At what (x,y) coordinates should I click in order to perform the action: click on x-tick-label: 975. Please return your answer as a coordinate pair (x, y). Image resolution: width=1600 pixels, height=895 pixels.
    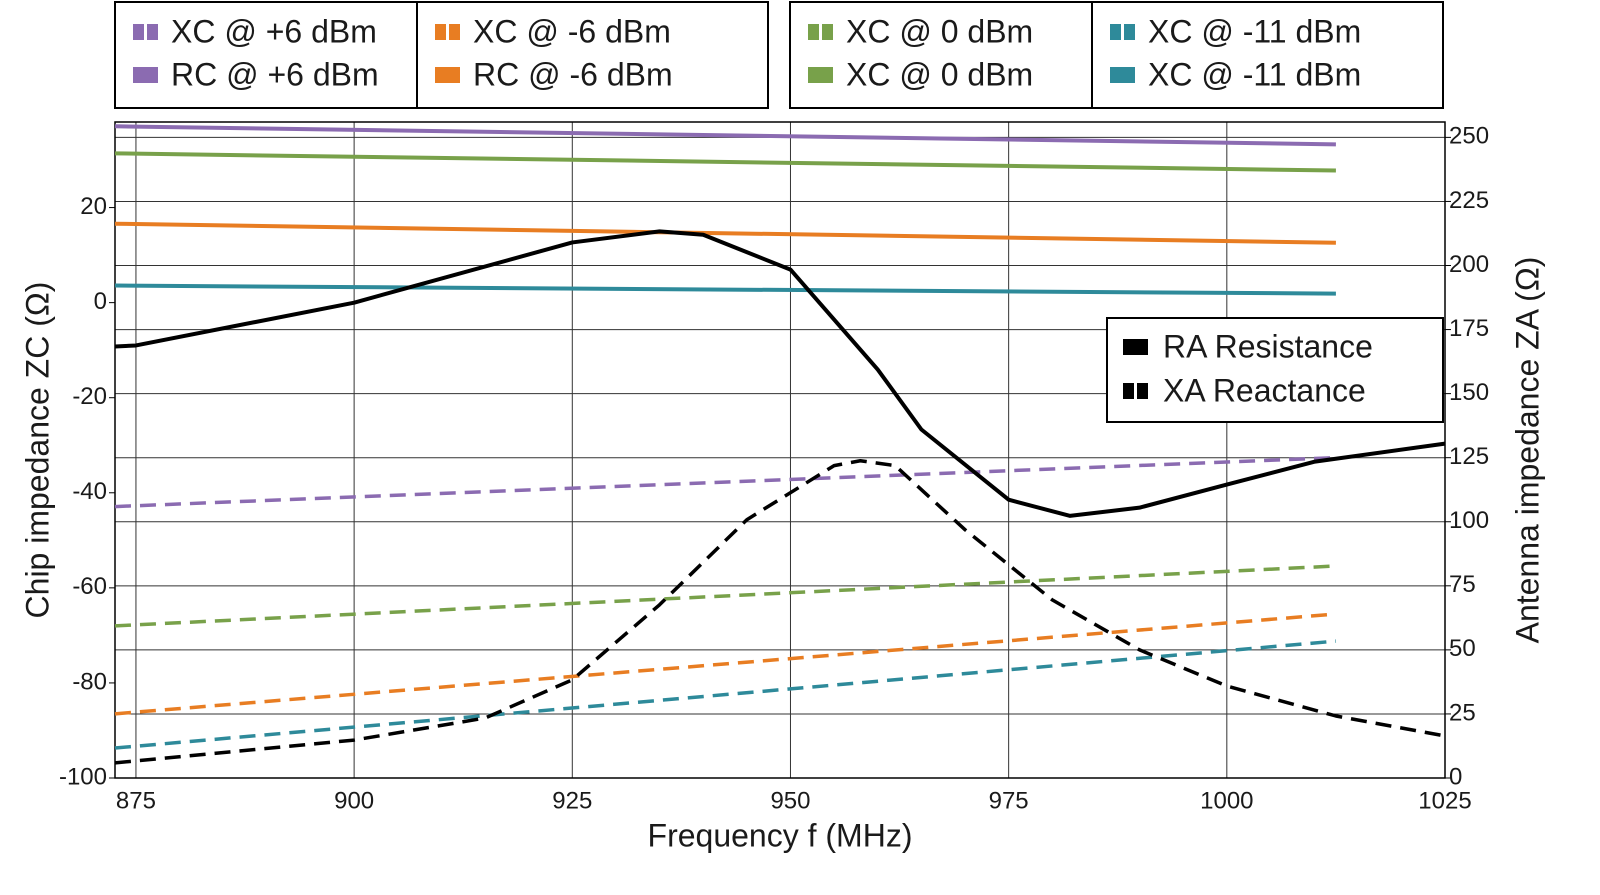
    Looking at the image, I should click on (1009, 800).